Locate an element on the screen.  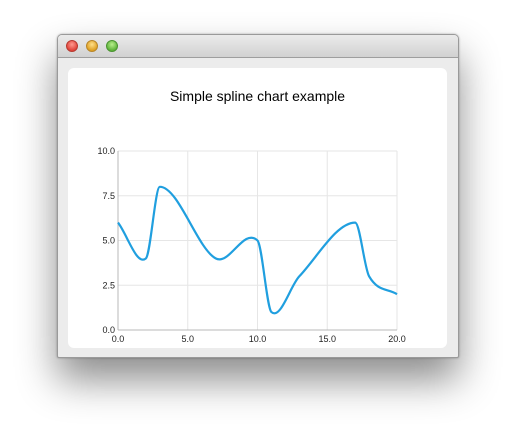
y-tick-label: 10.0 is located at coordinates (106, 151).